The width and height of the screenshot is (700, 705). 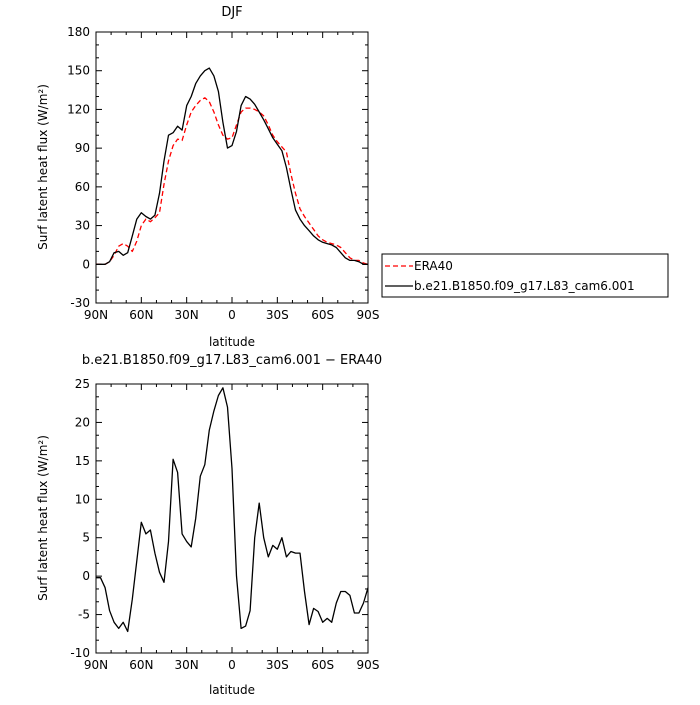 What do you see at coordinates (78, 32) in the screenshot?
I see `top-y-tick-label: 180` at bounding box center [78, 32].